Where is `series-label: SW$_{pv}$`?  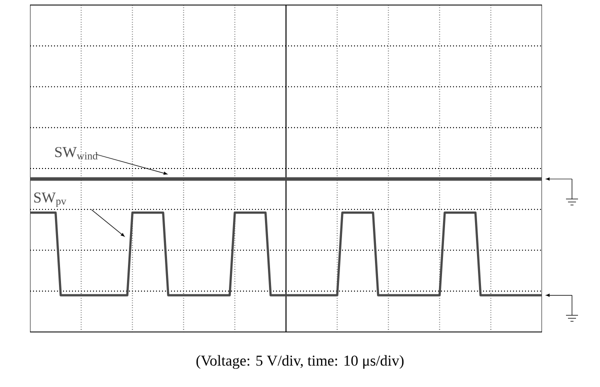 series-label: SW$_{pv}$ is located at coordinates (50, 199).